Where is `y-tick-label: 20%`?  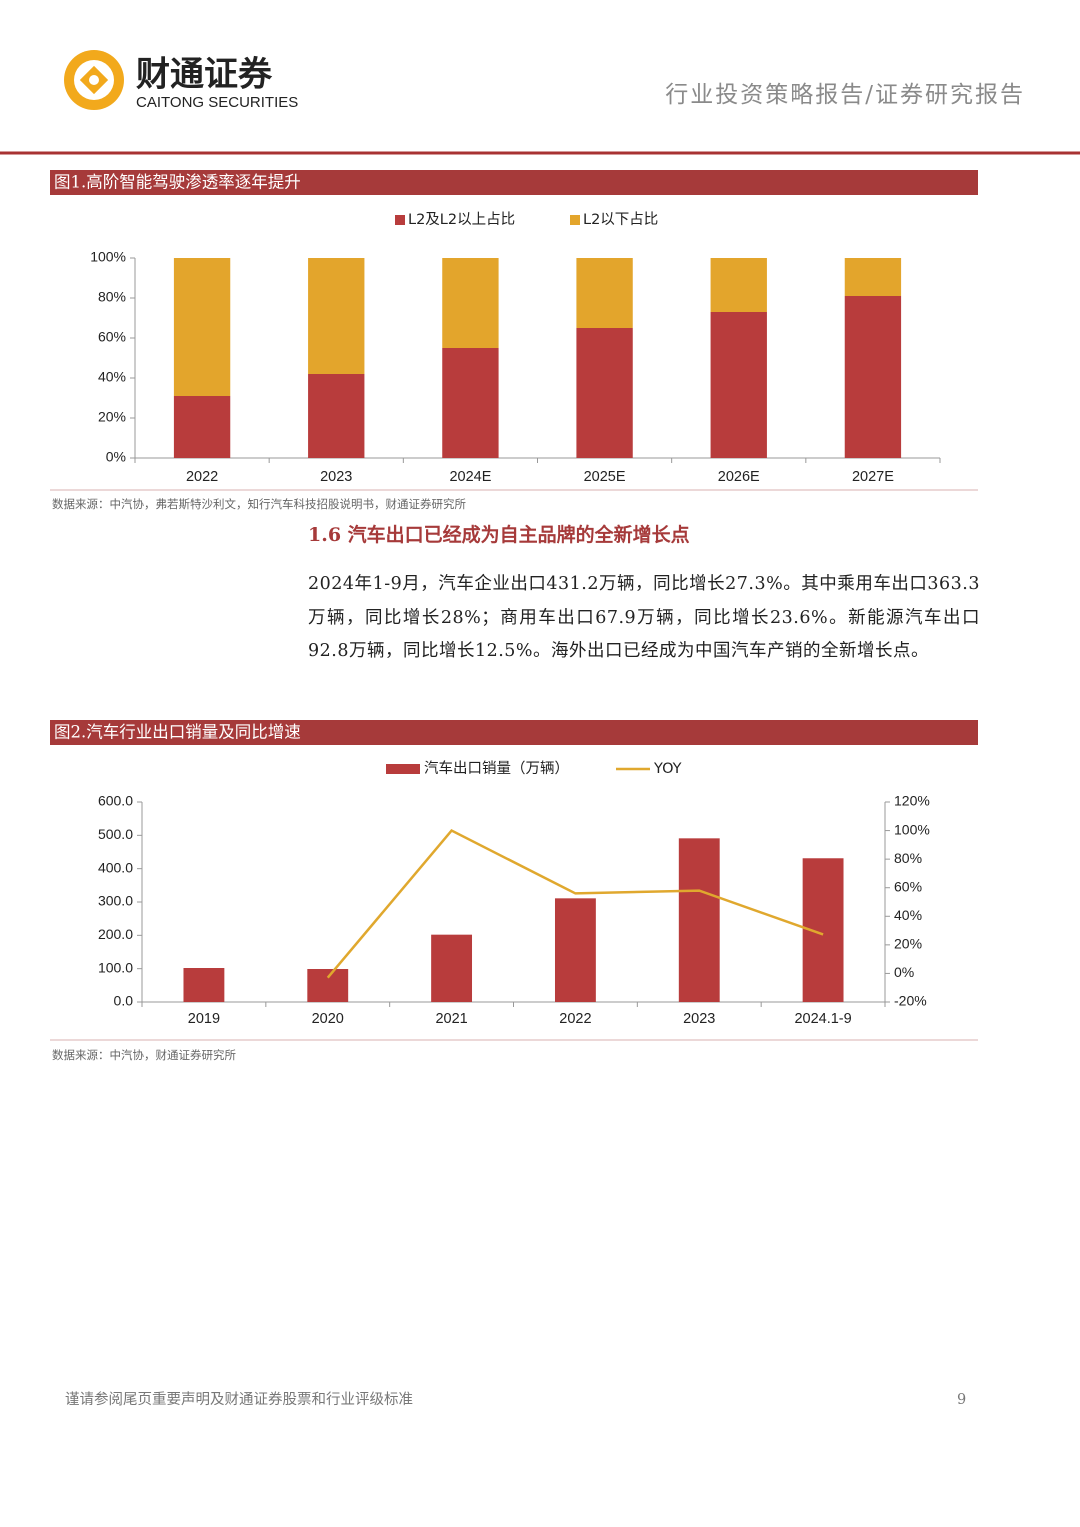 y-tick-label: 20% is located at coordinates (112, 417).